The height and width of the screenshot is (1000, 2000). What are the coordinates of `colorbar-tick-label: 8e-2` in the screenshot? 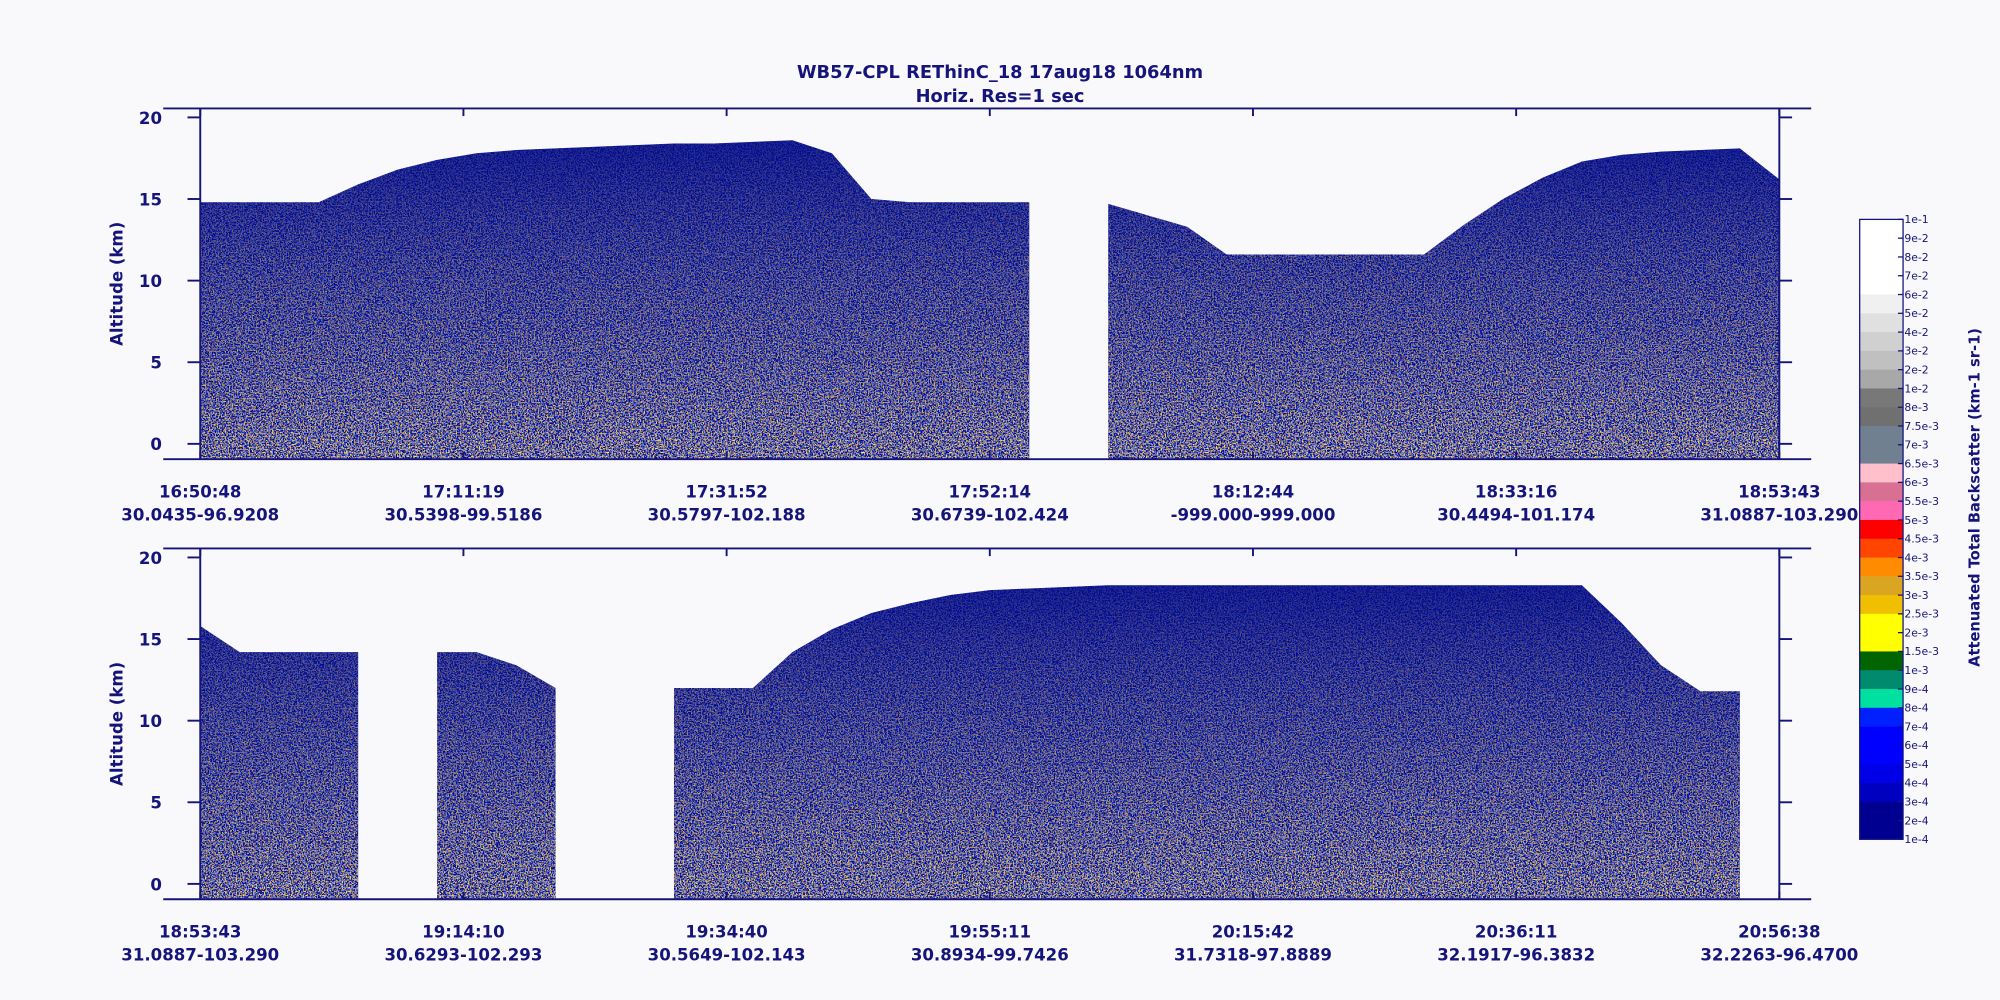 It's located at (1916, 257).